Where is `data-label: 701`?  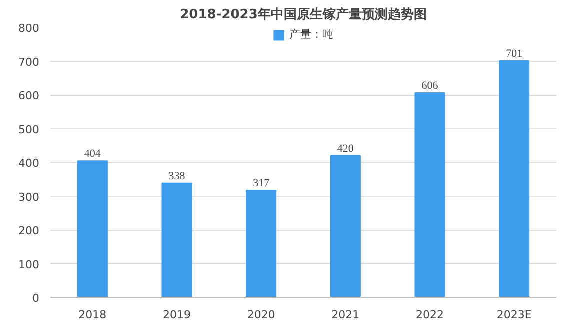
data-label: 701 is located at coordinates (514, 54).